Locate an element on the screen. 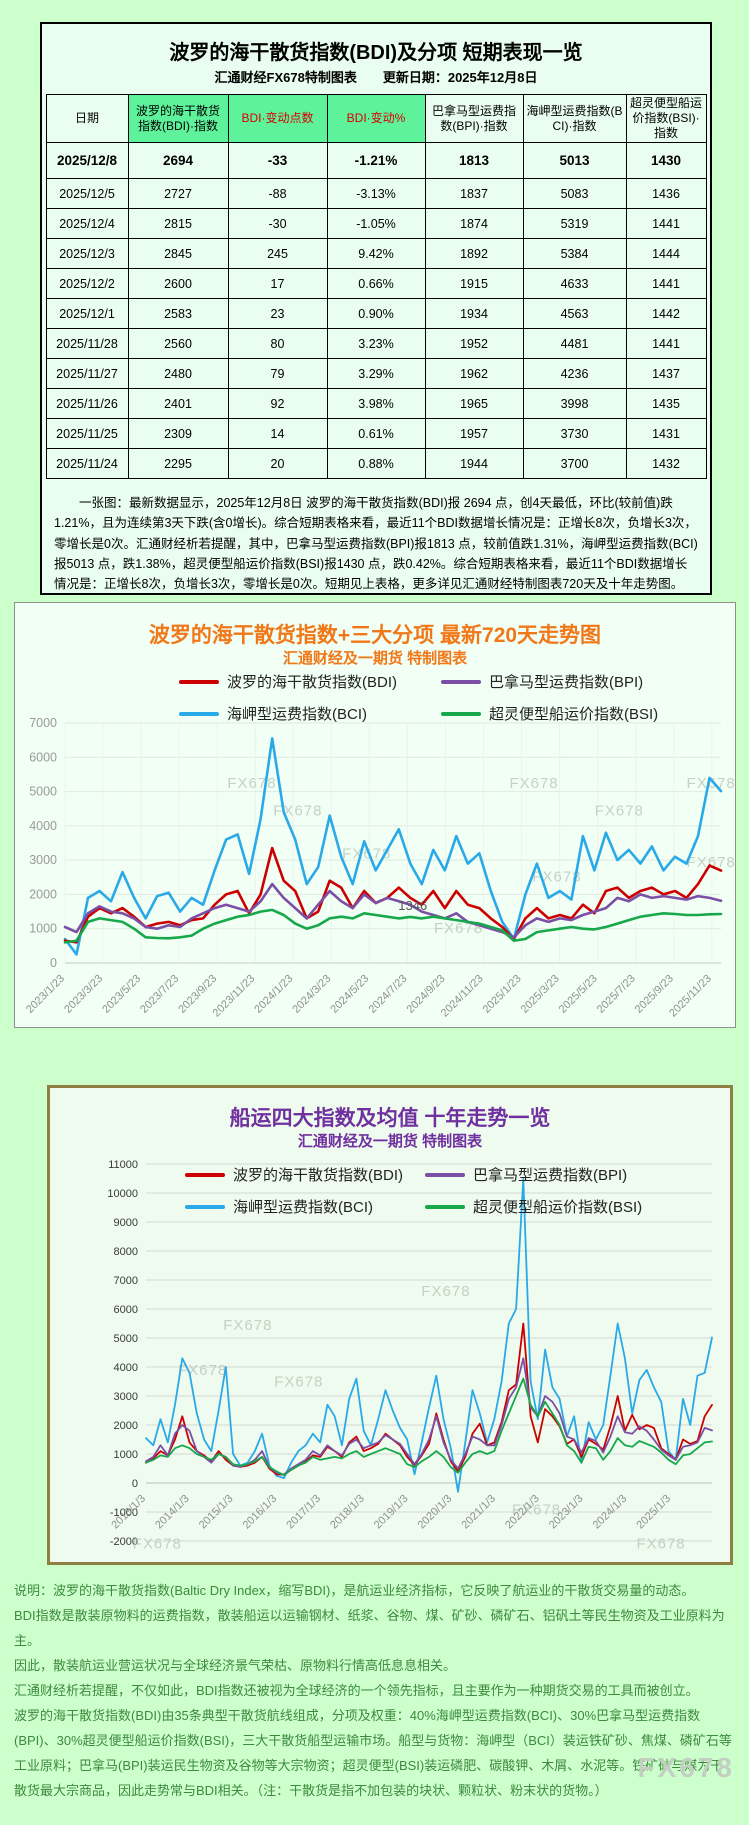  table-cell: 20 is located at coordinates (277, 463).